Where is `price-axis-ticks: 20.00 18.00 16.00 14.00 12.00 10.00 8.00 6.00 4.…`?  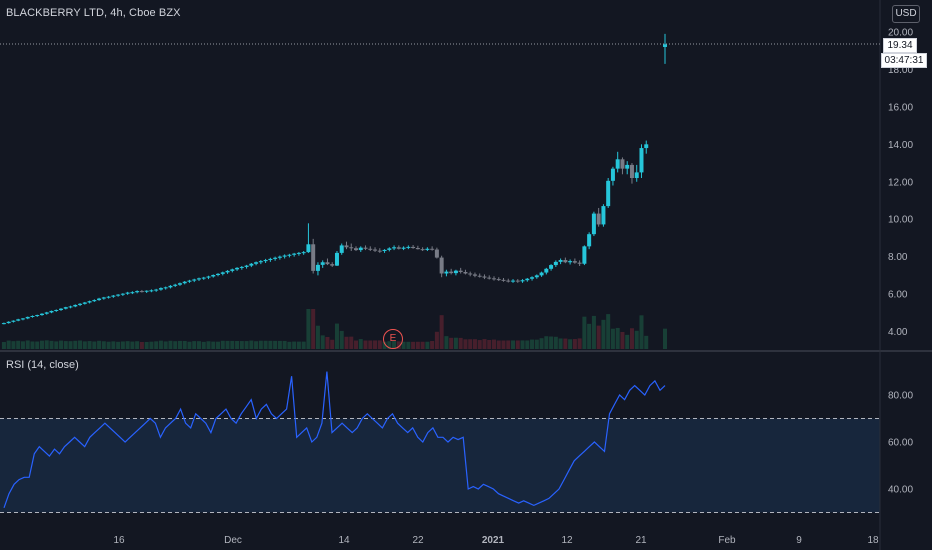
price-axis-ticks: 20.00 18.00 16.00 14.00 12.00 10.00 8.00 6.00 4.… is located at coordinates (900, 183).